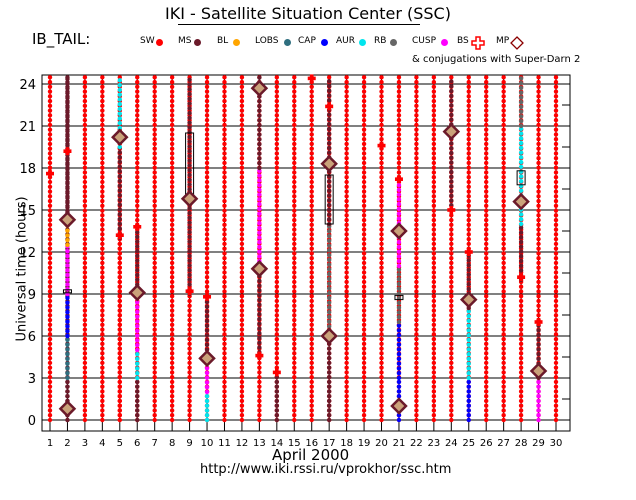 The width and height of the screenshot is (636, 500). Describe the element at coordinates (346, 443) in the screenshot. I see `x-tick-label: 18` at that location.